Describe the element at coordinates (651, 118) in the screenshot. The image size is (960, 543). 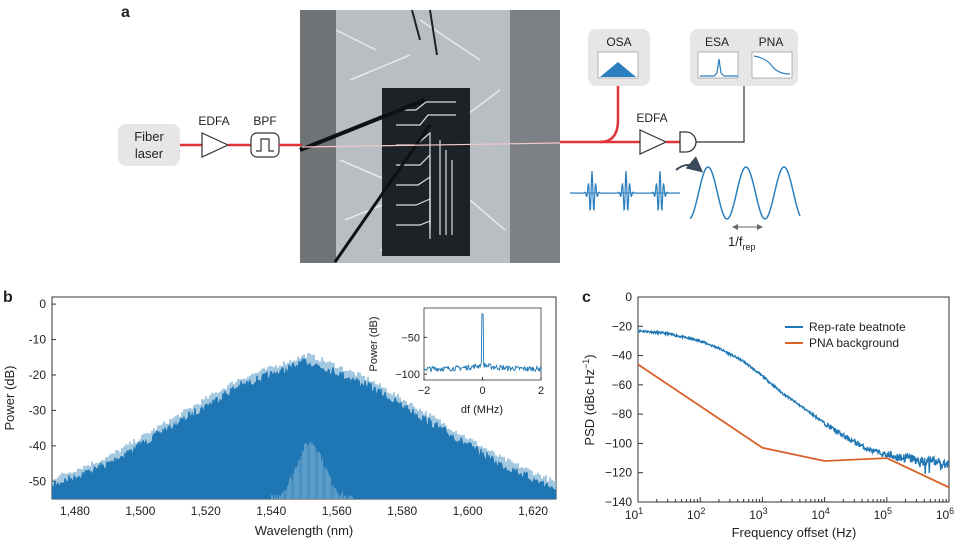
I see `edfa-2-label: EDFA` at that location.